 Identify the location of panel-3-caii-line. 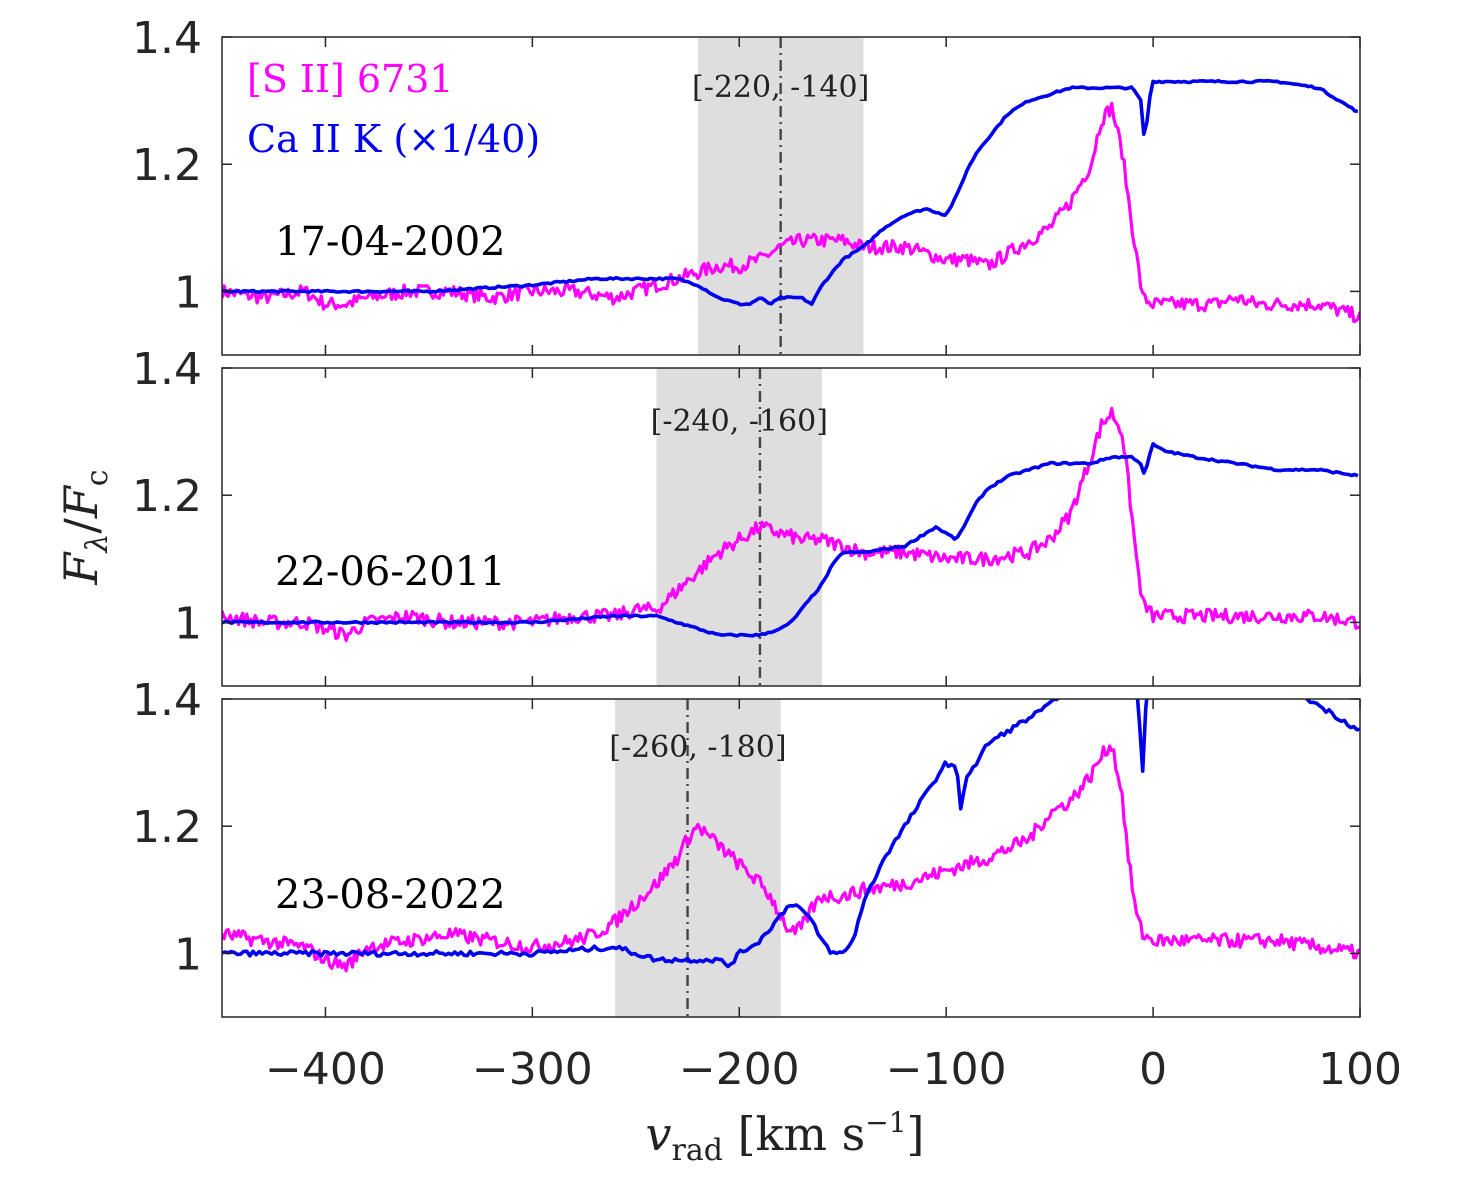
(641, 834).